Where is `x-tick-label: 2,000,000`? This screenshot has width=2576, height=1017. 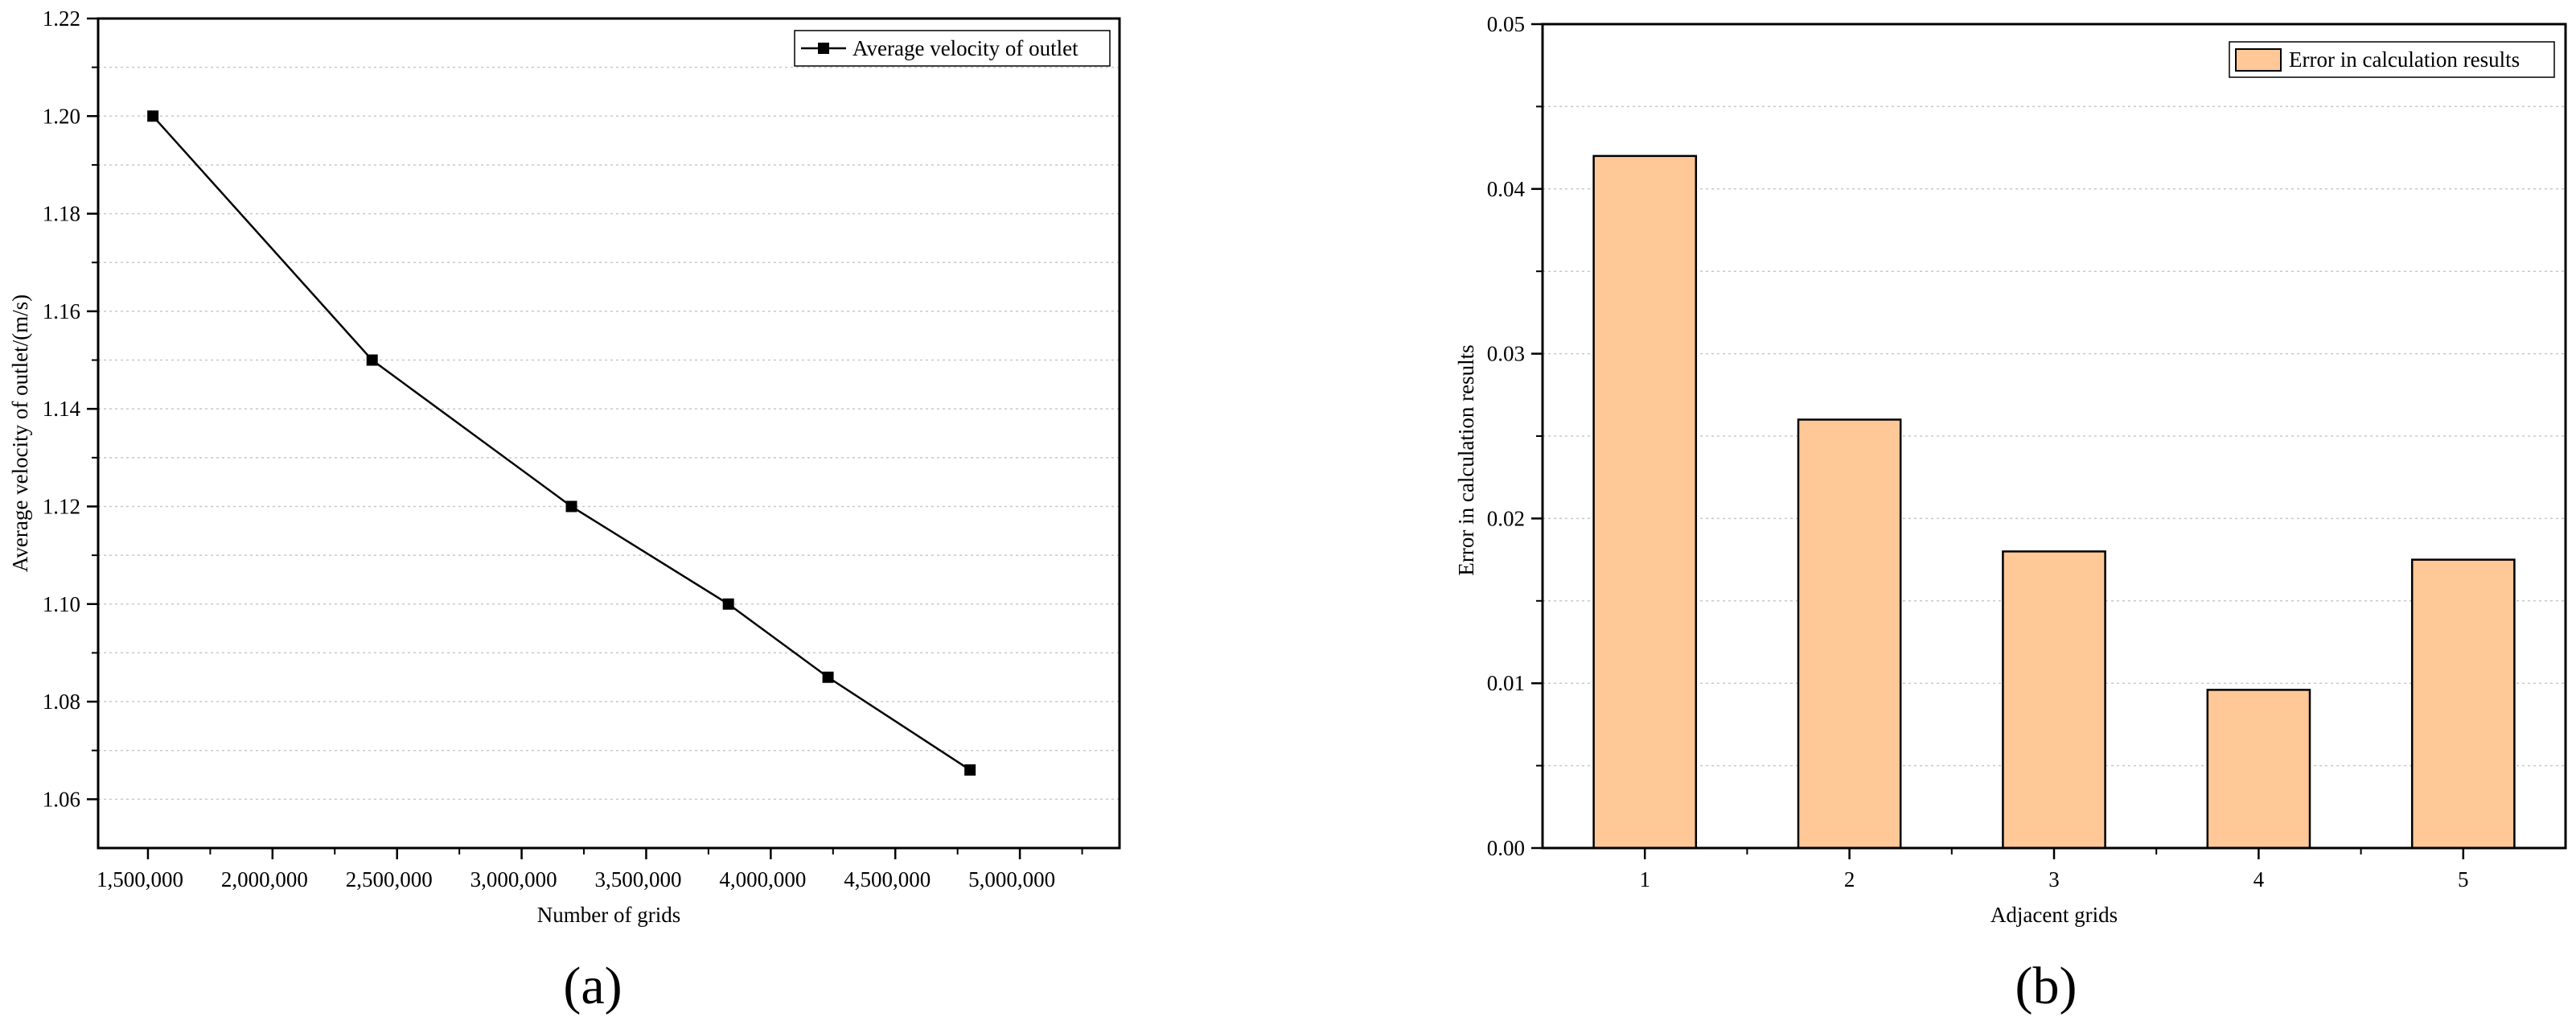
x-tick-label: 2,000,000 is located at coordinates (264, 879).